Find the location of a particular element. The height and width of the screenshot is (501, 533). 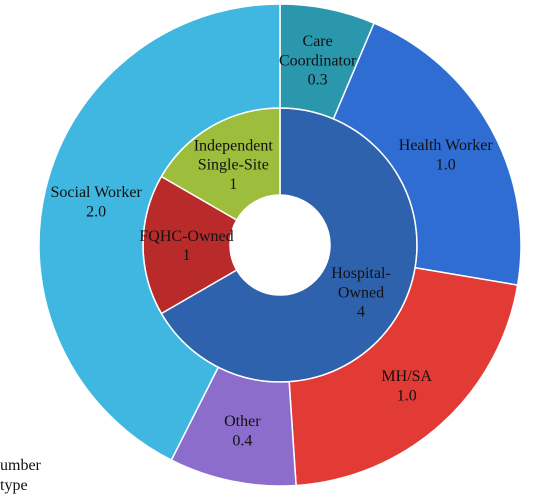

category-label: Care Coordinator is located at coordinates (318, 51).